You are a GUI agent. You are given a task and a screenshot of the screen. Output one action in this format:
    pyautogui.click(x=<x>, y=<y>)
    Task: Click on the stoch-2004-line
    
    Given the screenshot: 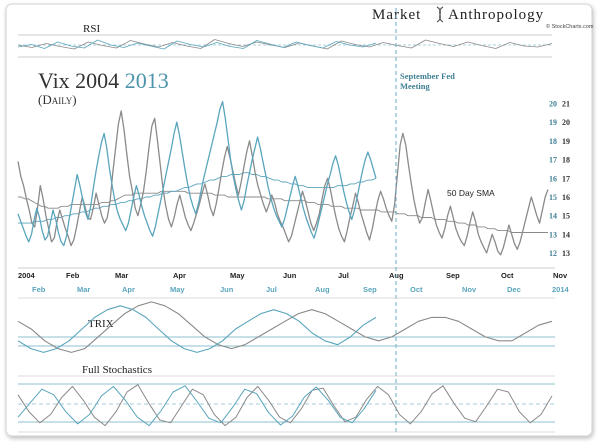 What is the action you would take?
    pyautogui.click(x=285, y=405)
    